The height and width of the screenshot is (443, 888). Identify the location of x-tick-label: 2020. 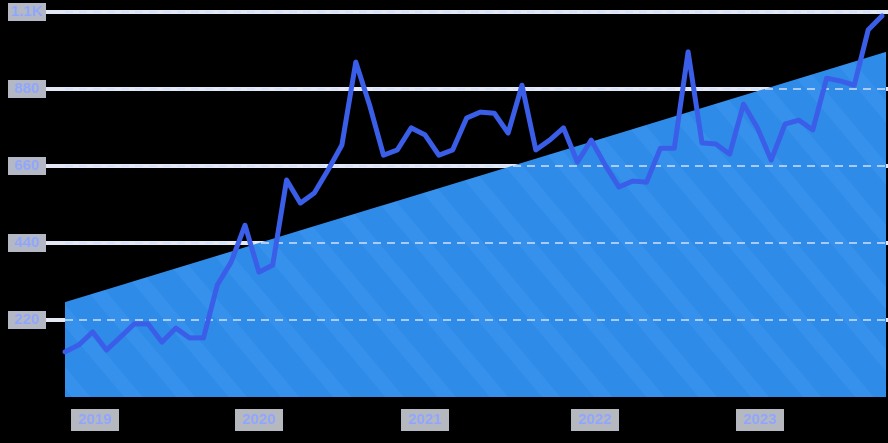
(259, 420).